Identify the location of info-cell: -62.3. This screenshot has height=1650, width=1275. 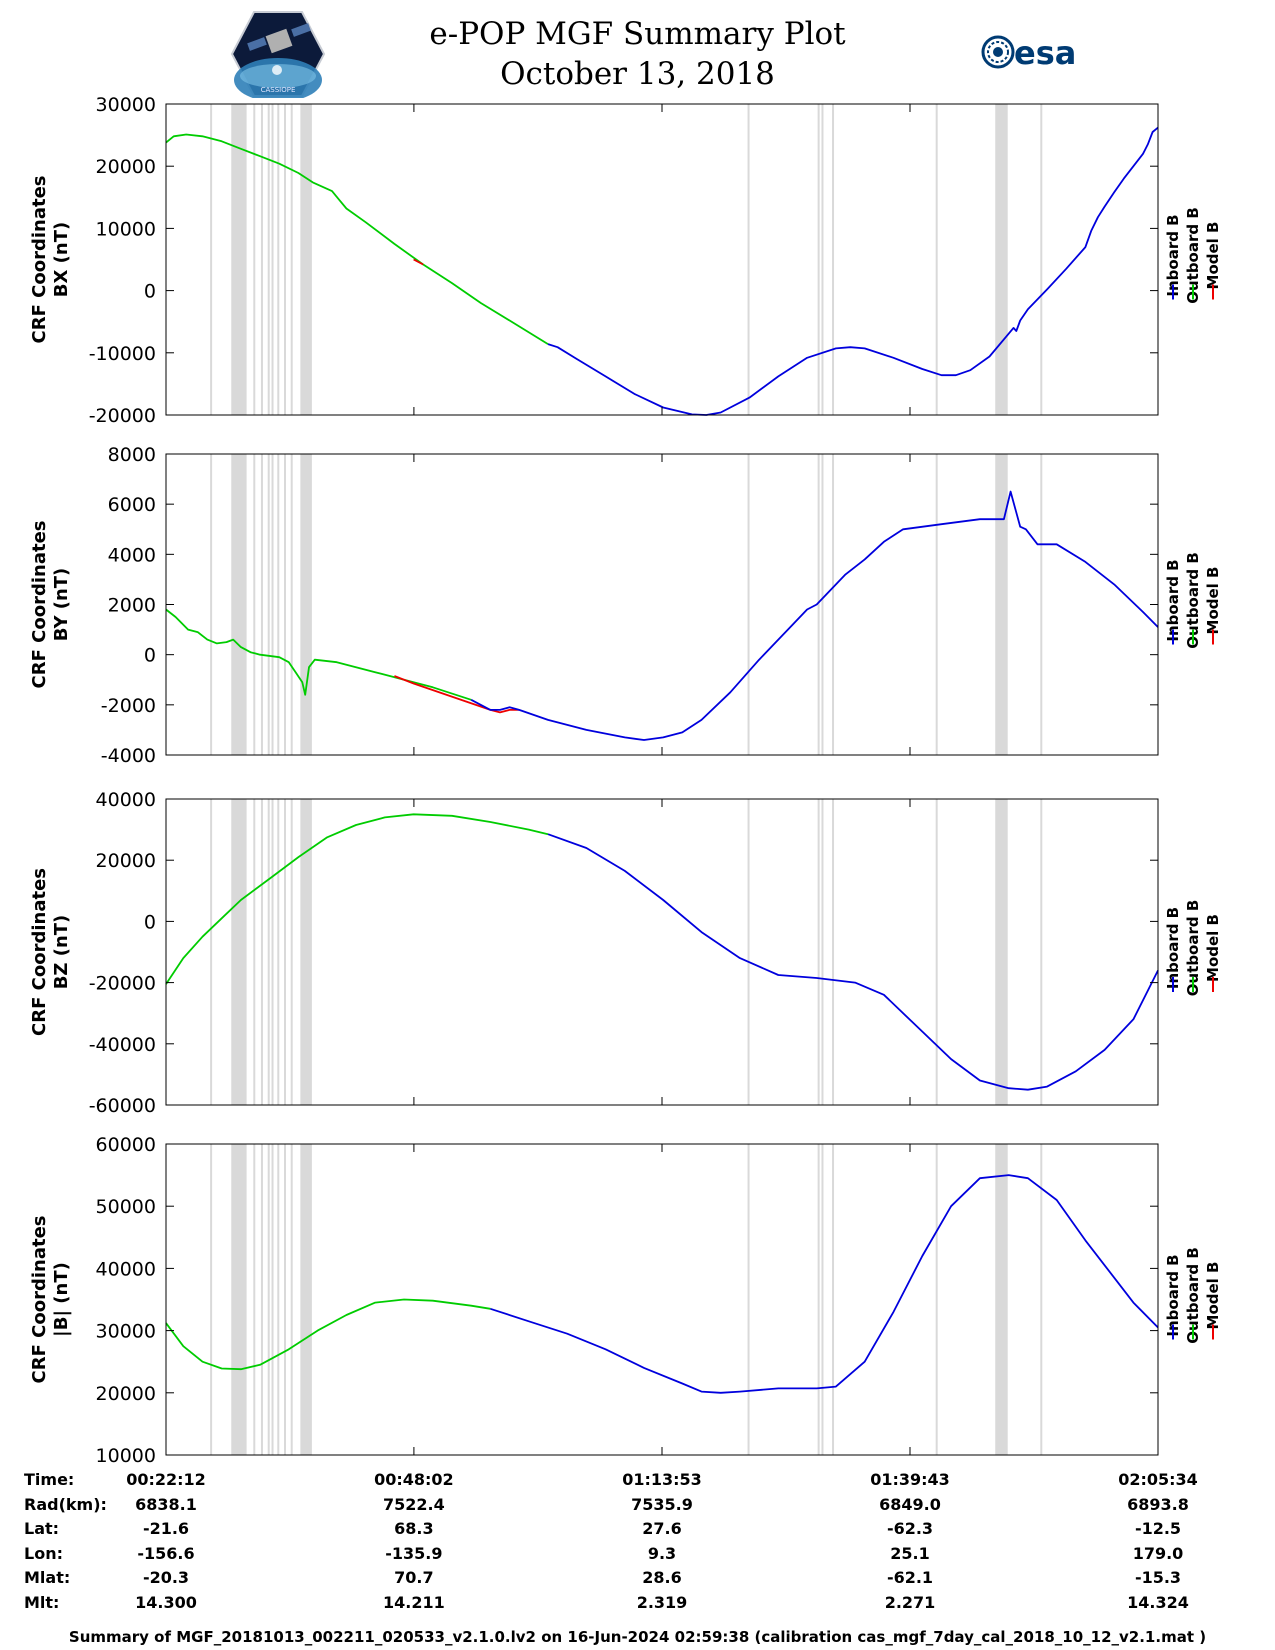
(910, 1528).